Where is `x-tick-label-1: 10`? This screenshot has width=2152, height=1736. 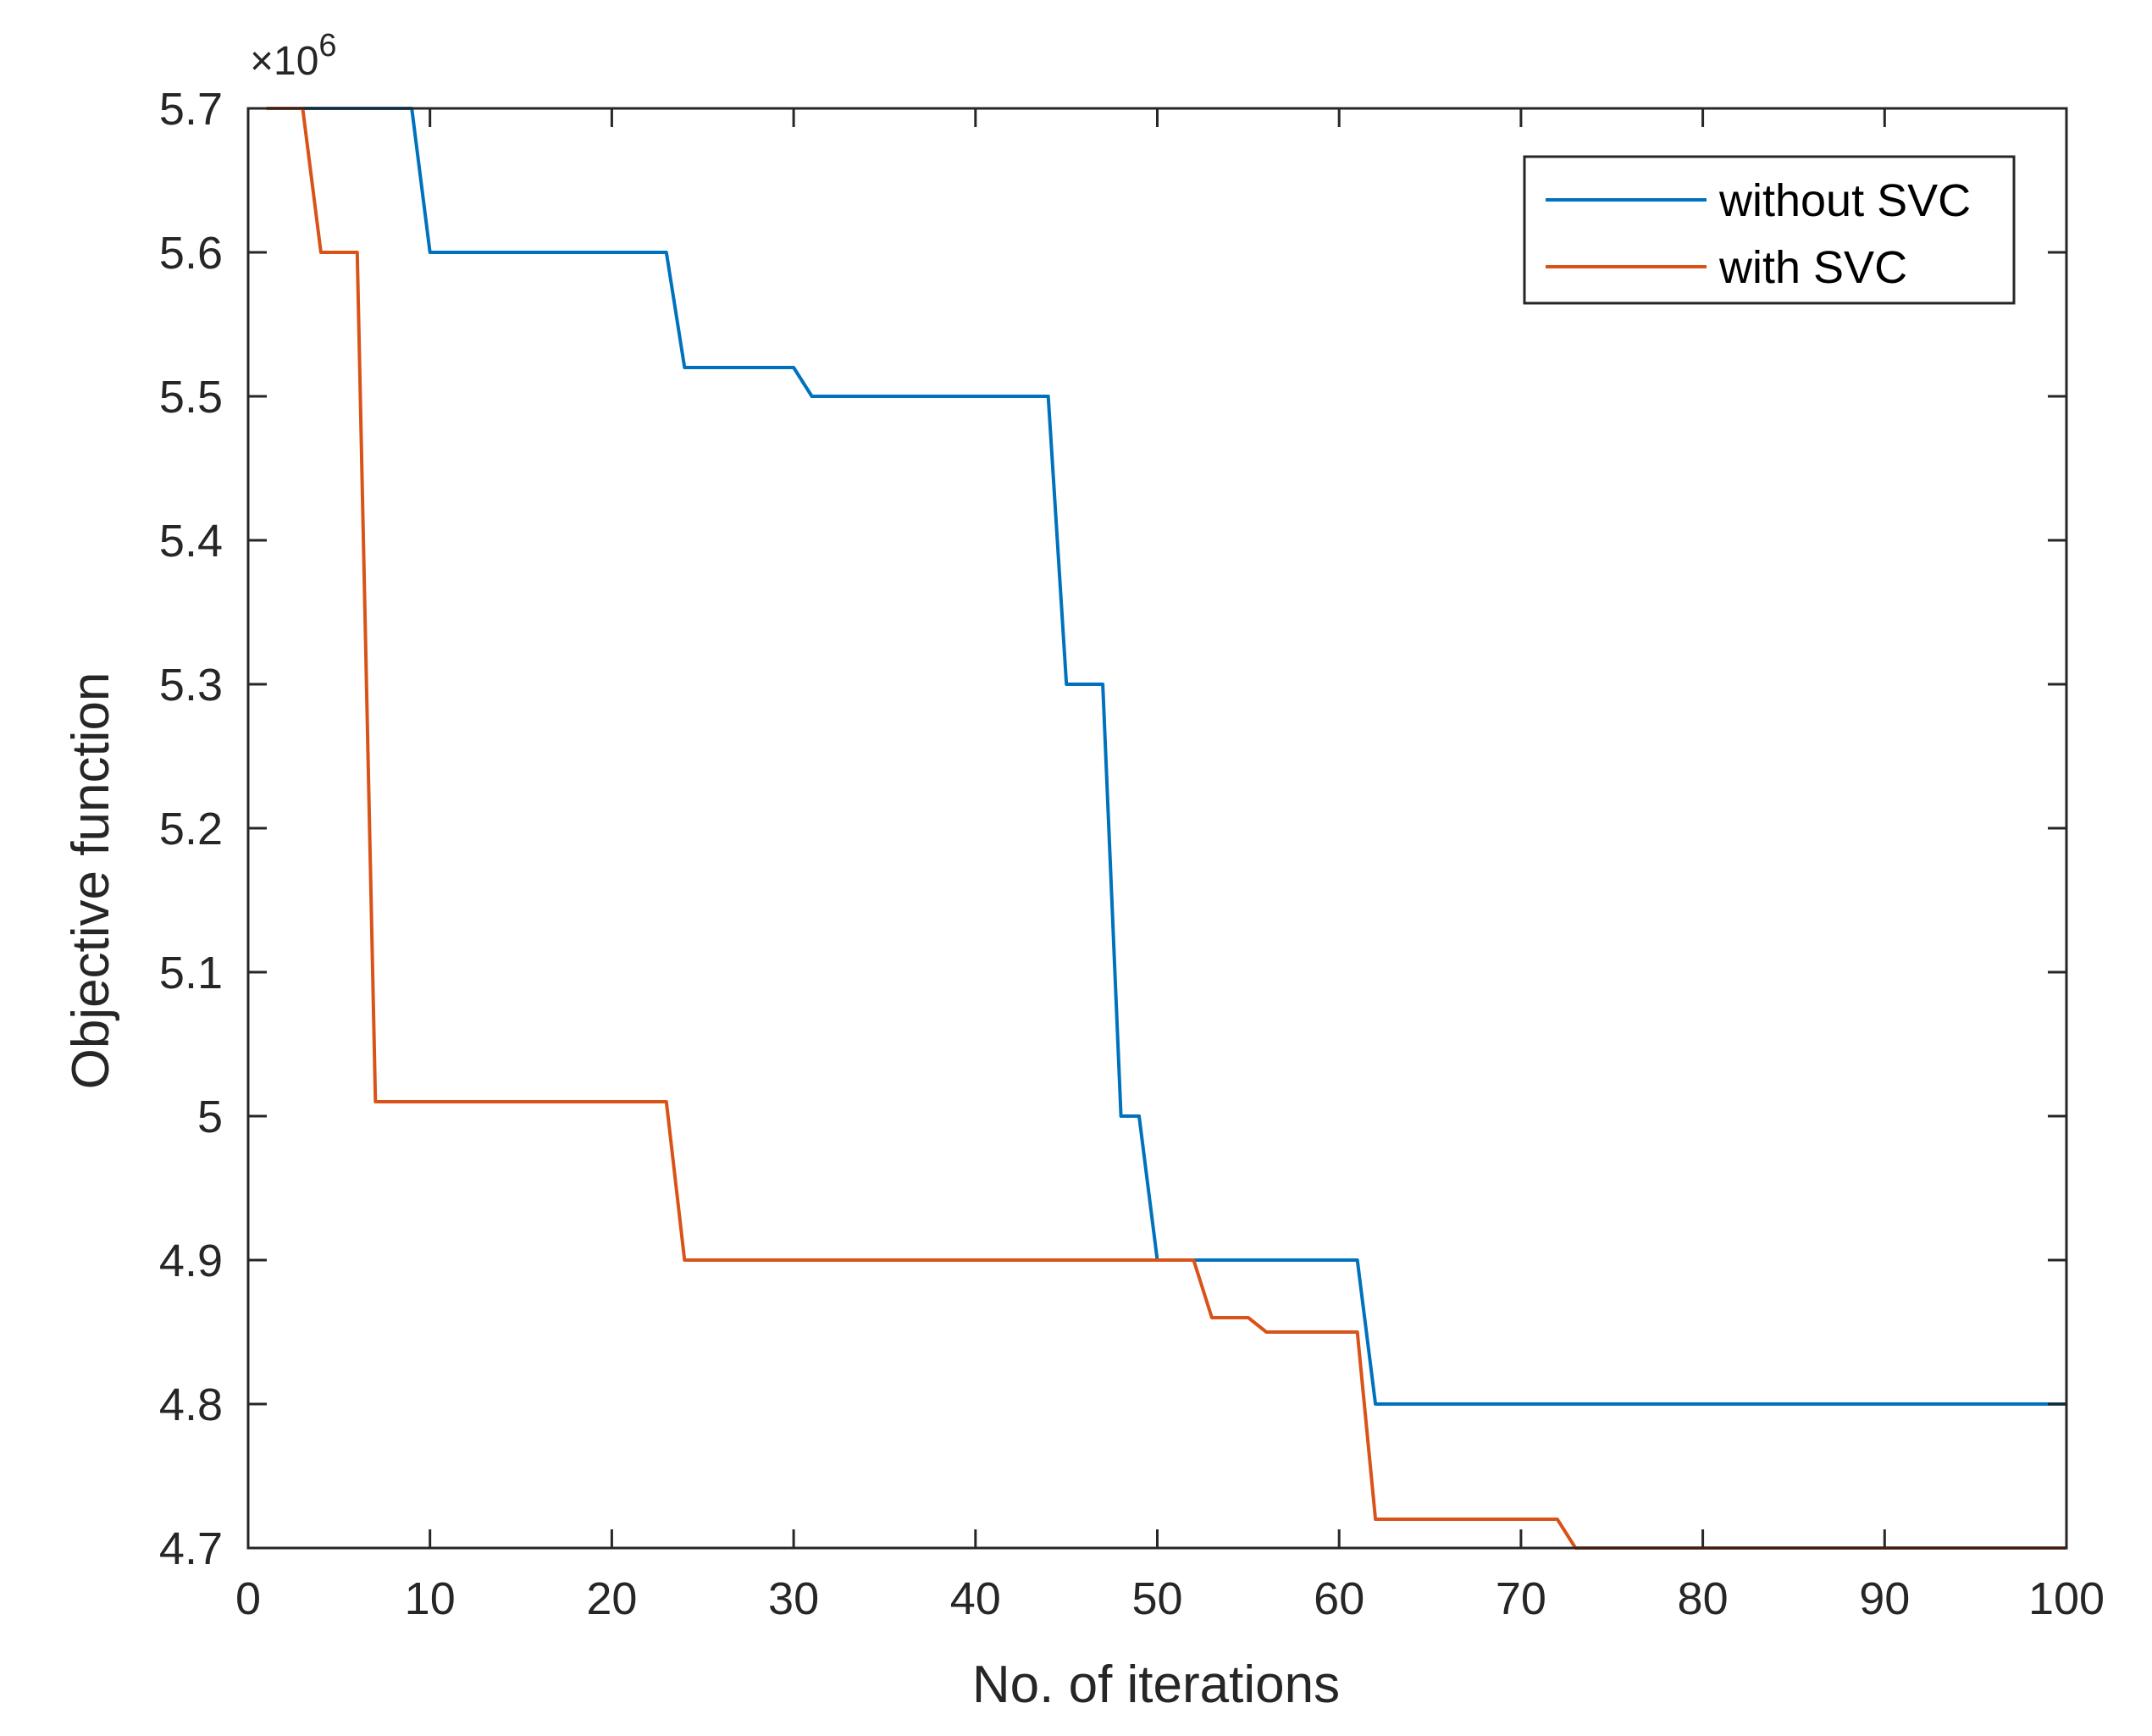
x-tick-label-1: 10 is located at coordinates (430, 1598).